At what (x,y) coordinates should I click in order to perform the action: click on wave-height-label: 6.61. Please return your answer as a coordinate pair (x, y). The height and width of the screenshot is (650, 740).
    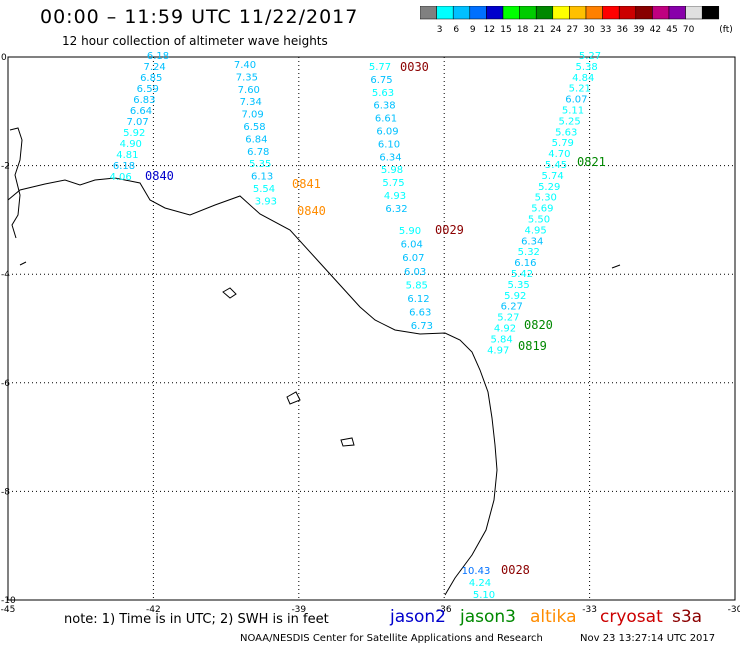
    Looking at the image, I should click on (386, 119).